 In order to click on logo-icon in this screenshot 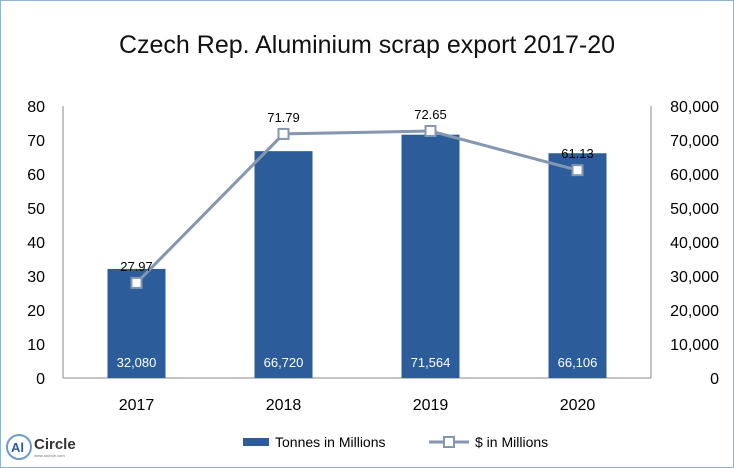, I will do `click(19, 447)`.